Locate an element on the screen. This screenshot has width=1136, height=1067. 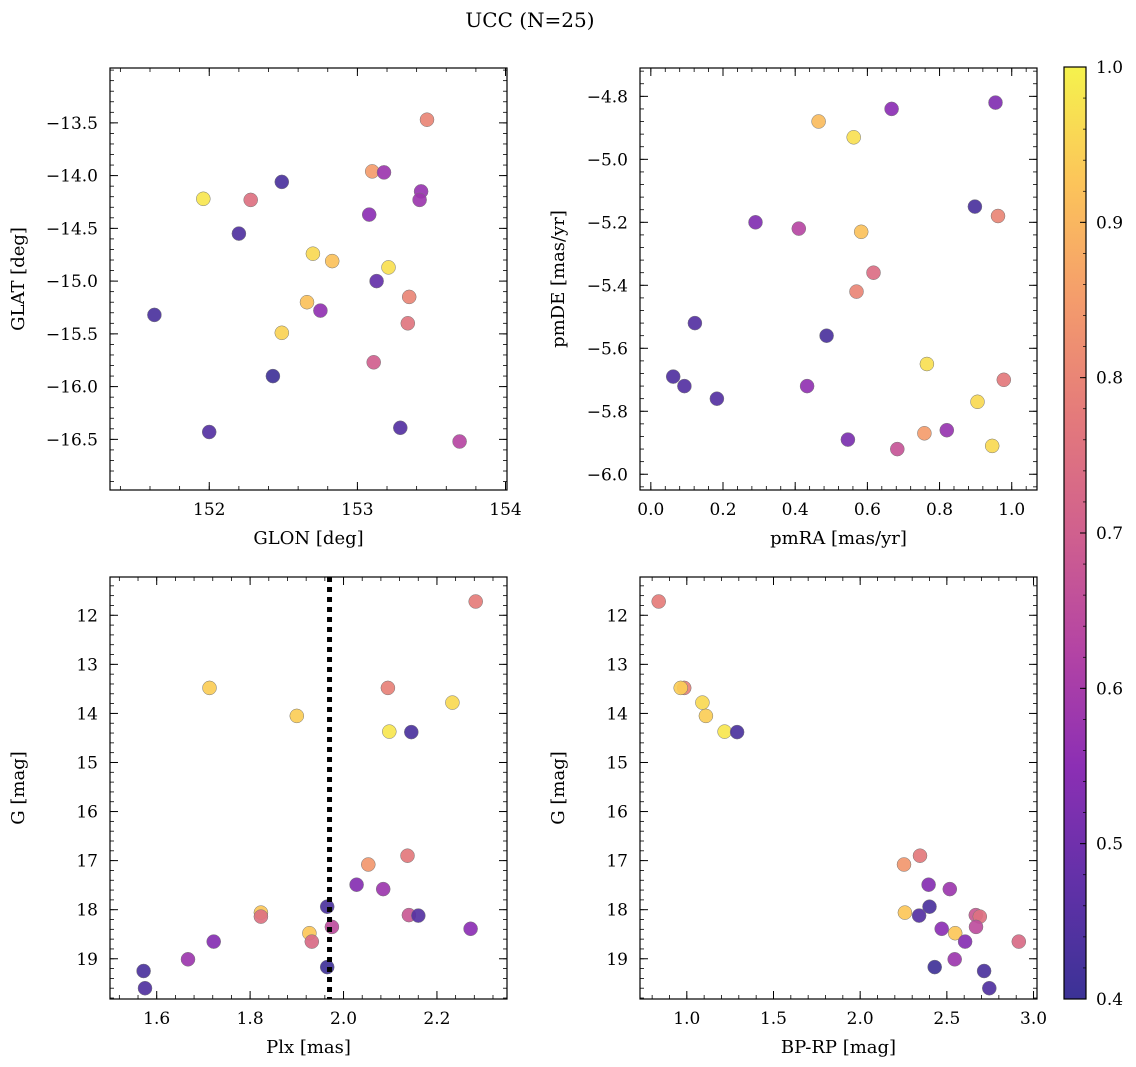
y-tick-label: 16 is located at coordinates (87, 813).